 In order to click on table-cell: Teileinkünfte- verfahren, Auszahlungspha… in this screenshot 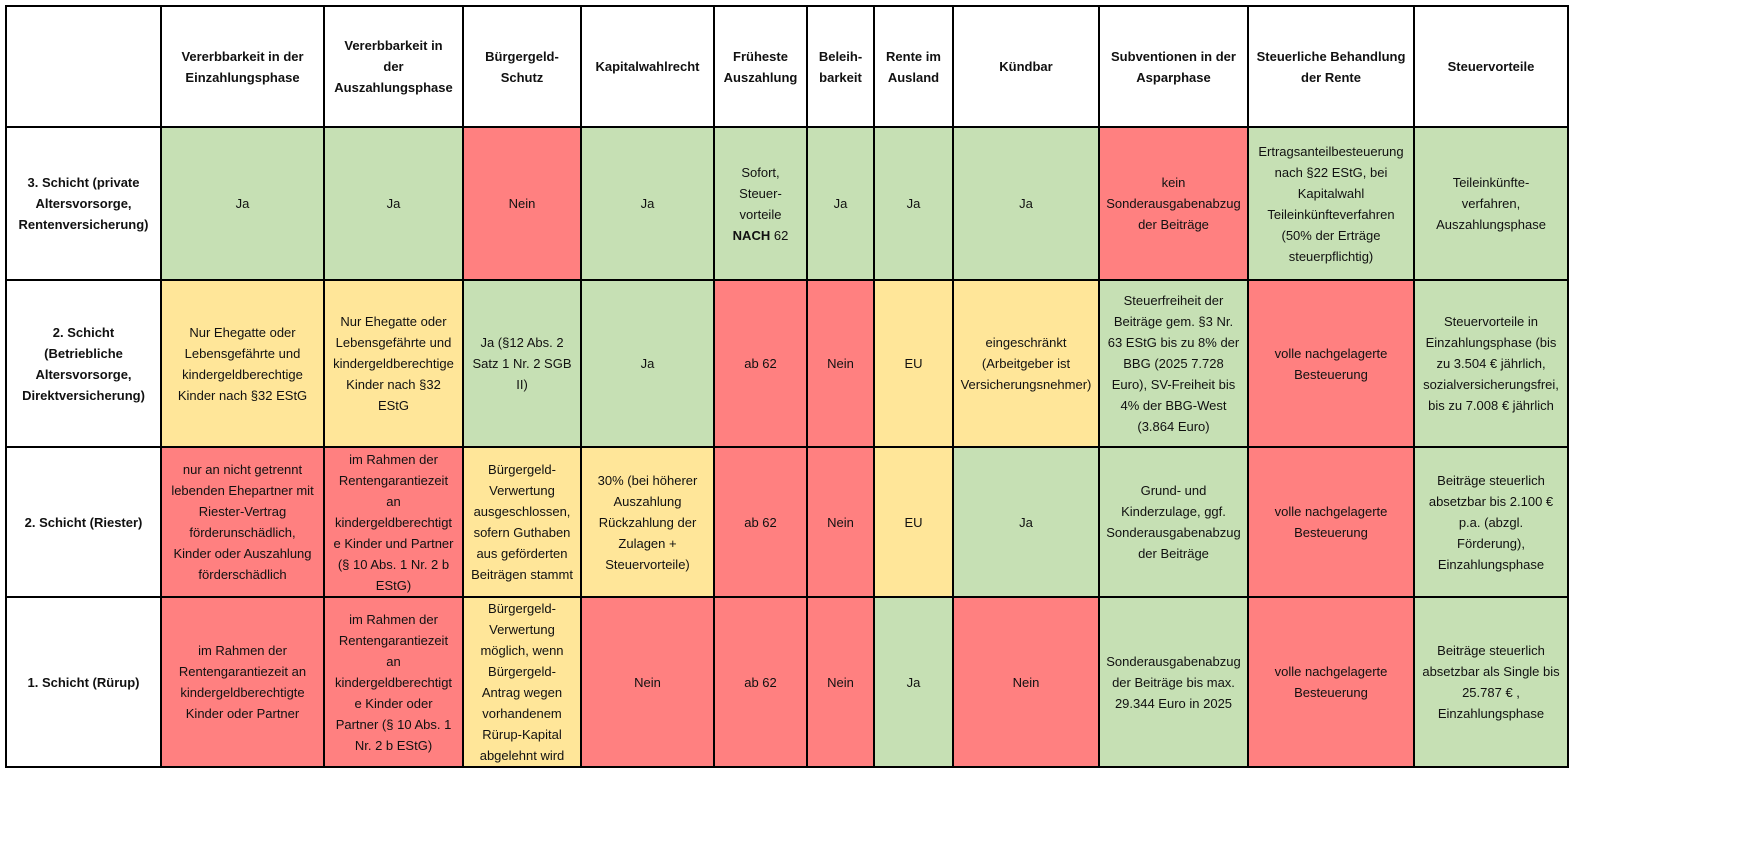, I will do `click(1491, 203)`.